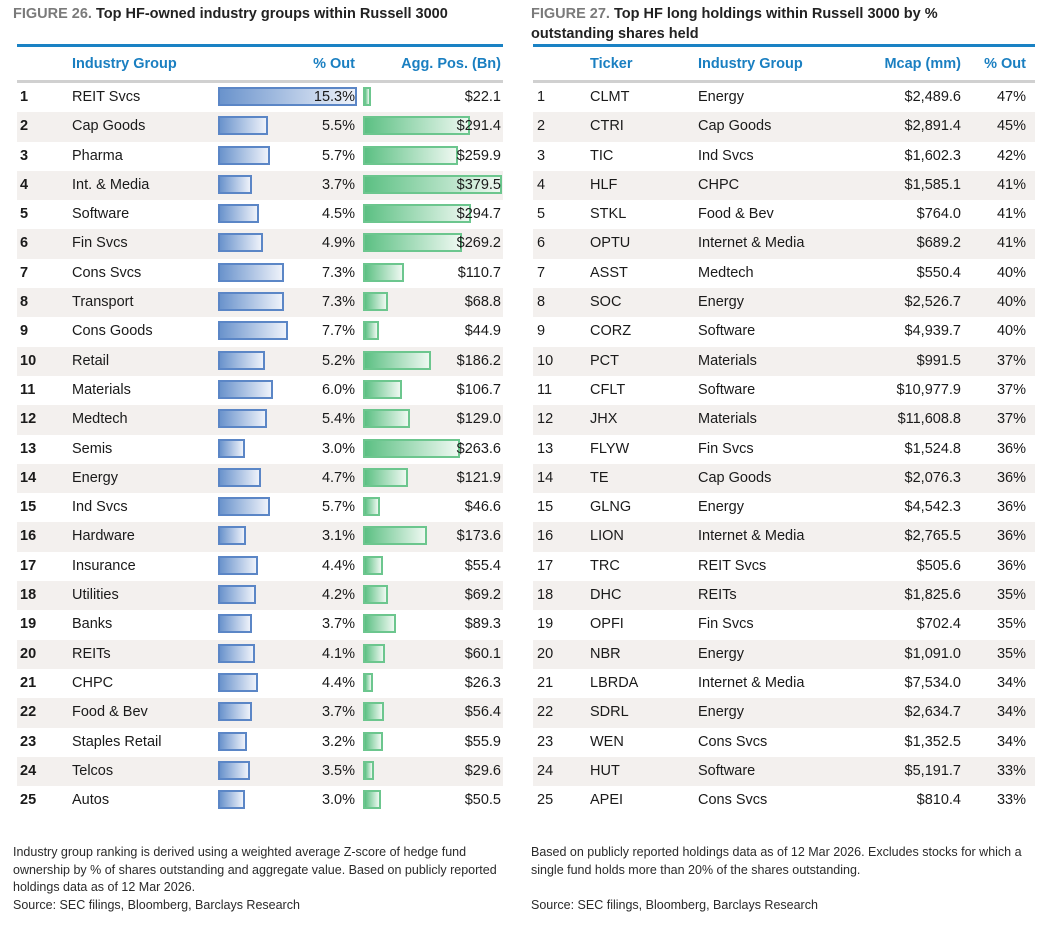 Image resolution: width=1064 pixels, height=932 pixels. What do you see at coordinates (24, 126) in the screenshot?
I see `rank: 2` at bounding box center [24, 126].